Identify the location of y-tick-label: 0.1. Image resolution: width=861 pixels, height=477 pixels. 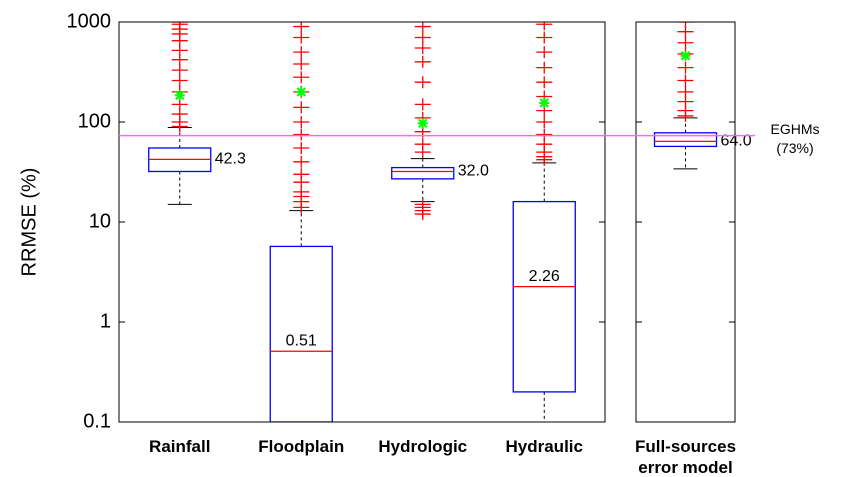
(97, 421).